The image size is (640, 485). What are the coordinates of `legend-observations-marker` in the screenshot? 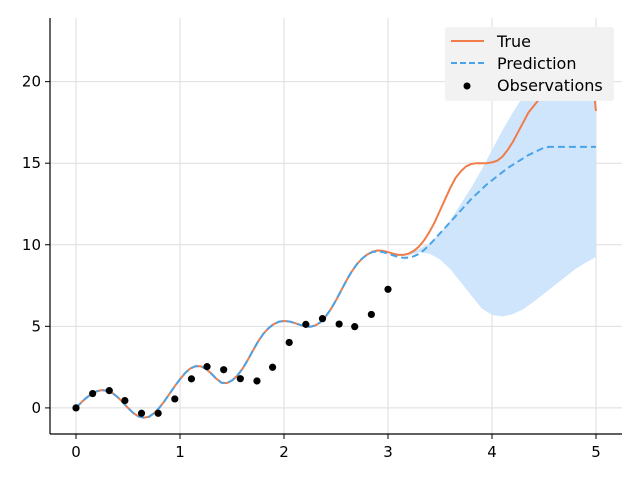 It's located at (467, 86).